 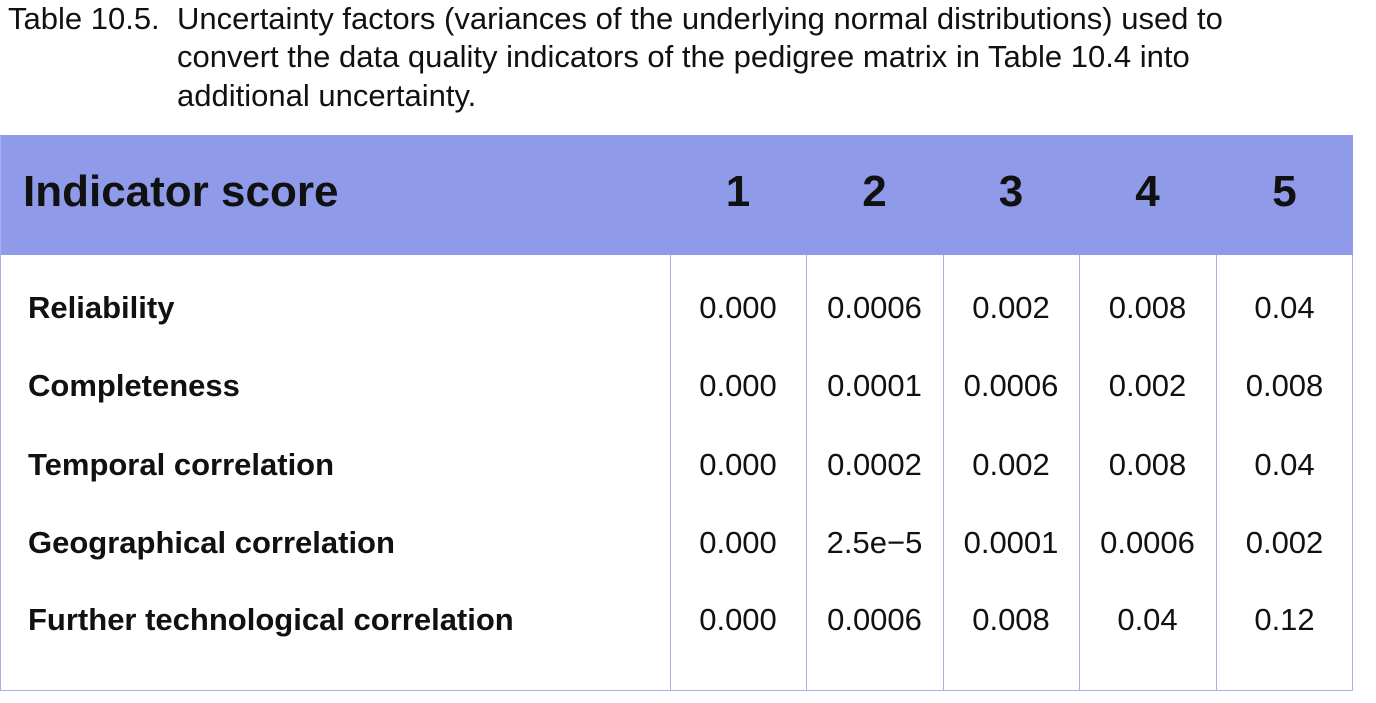 I want to click on header-cell: 2, so click(x=874, y=191).